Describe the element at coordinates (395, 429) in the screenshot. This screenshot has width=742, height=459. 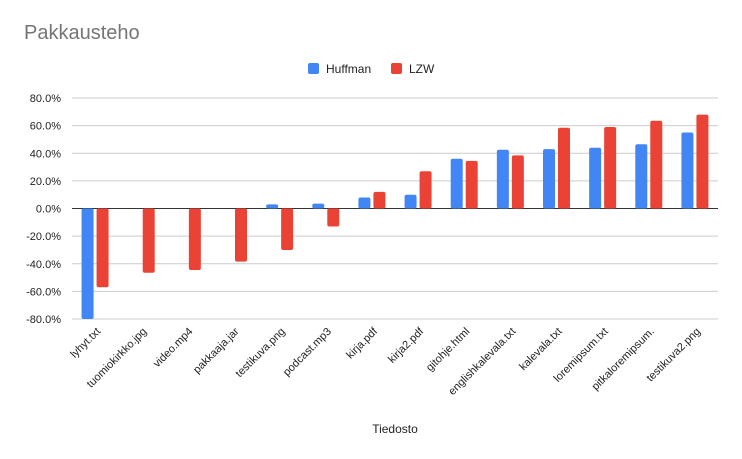
I see `x-axis-title: Tiedosto` at that location.